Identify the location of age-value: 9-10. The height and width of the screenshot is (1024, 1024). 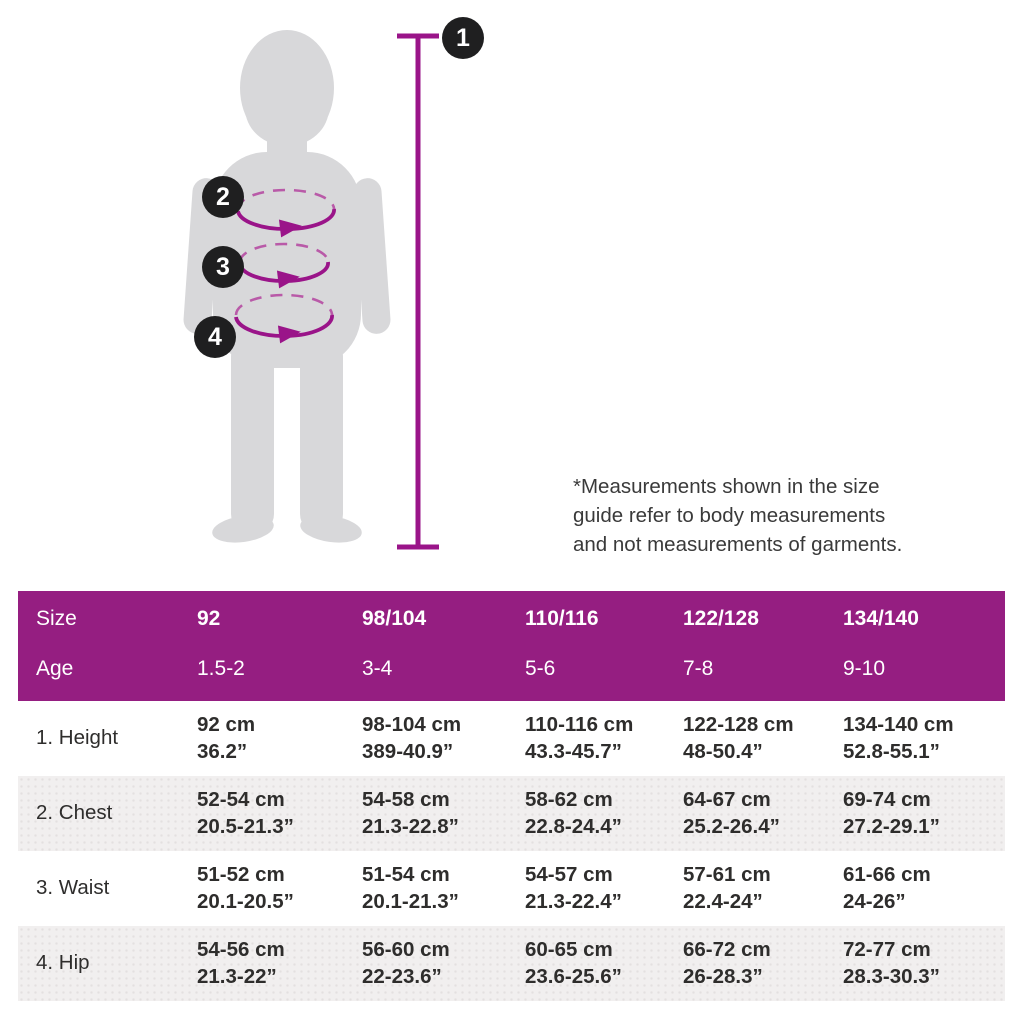
(864, 668).